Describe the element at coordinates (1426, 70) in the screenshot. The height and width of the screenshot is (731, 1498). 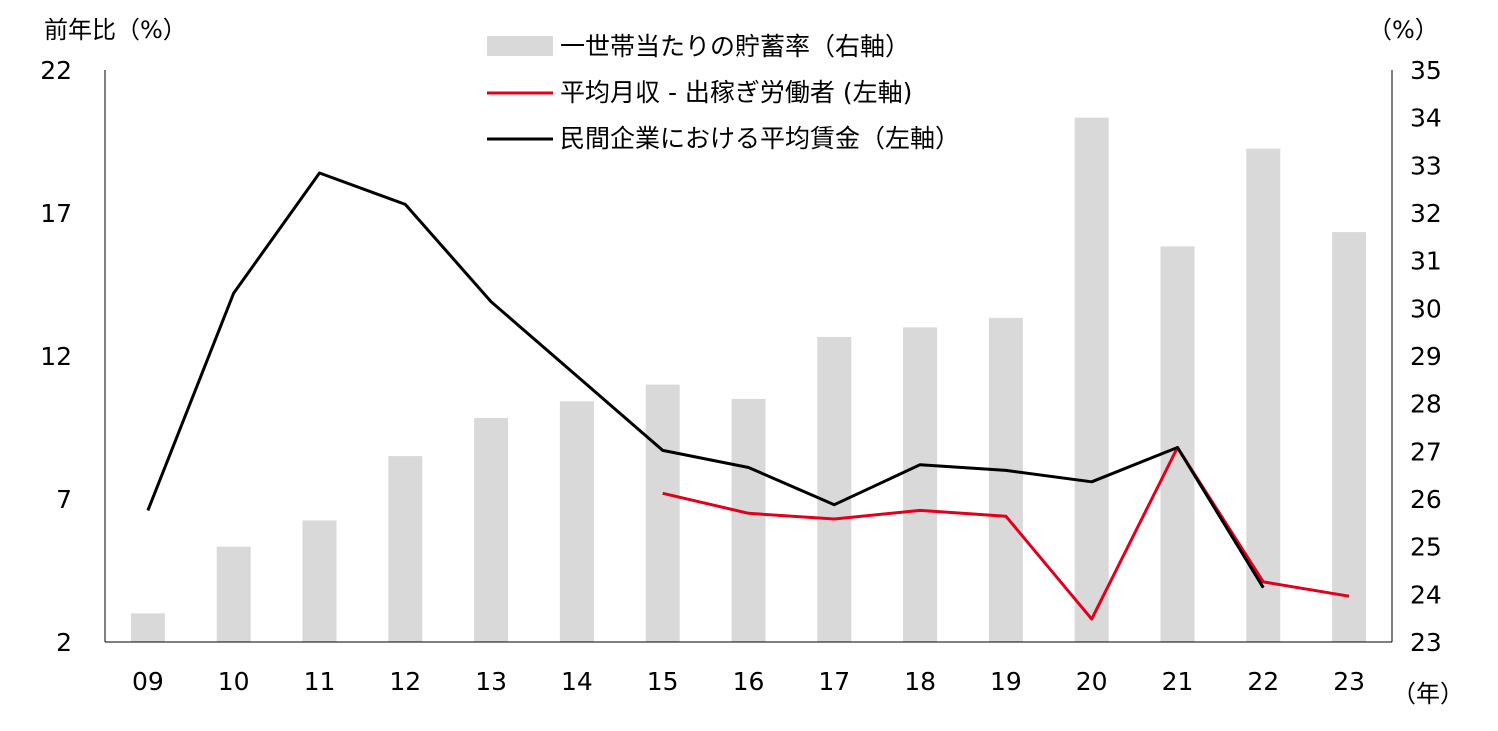
I see `right-tick-label: 35` at that location.